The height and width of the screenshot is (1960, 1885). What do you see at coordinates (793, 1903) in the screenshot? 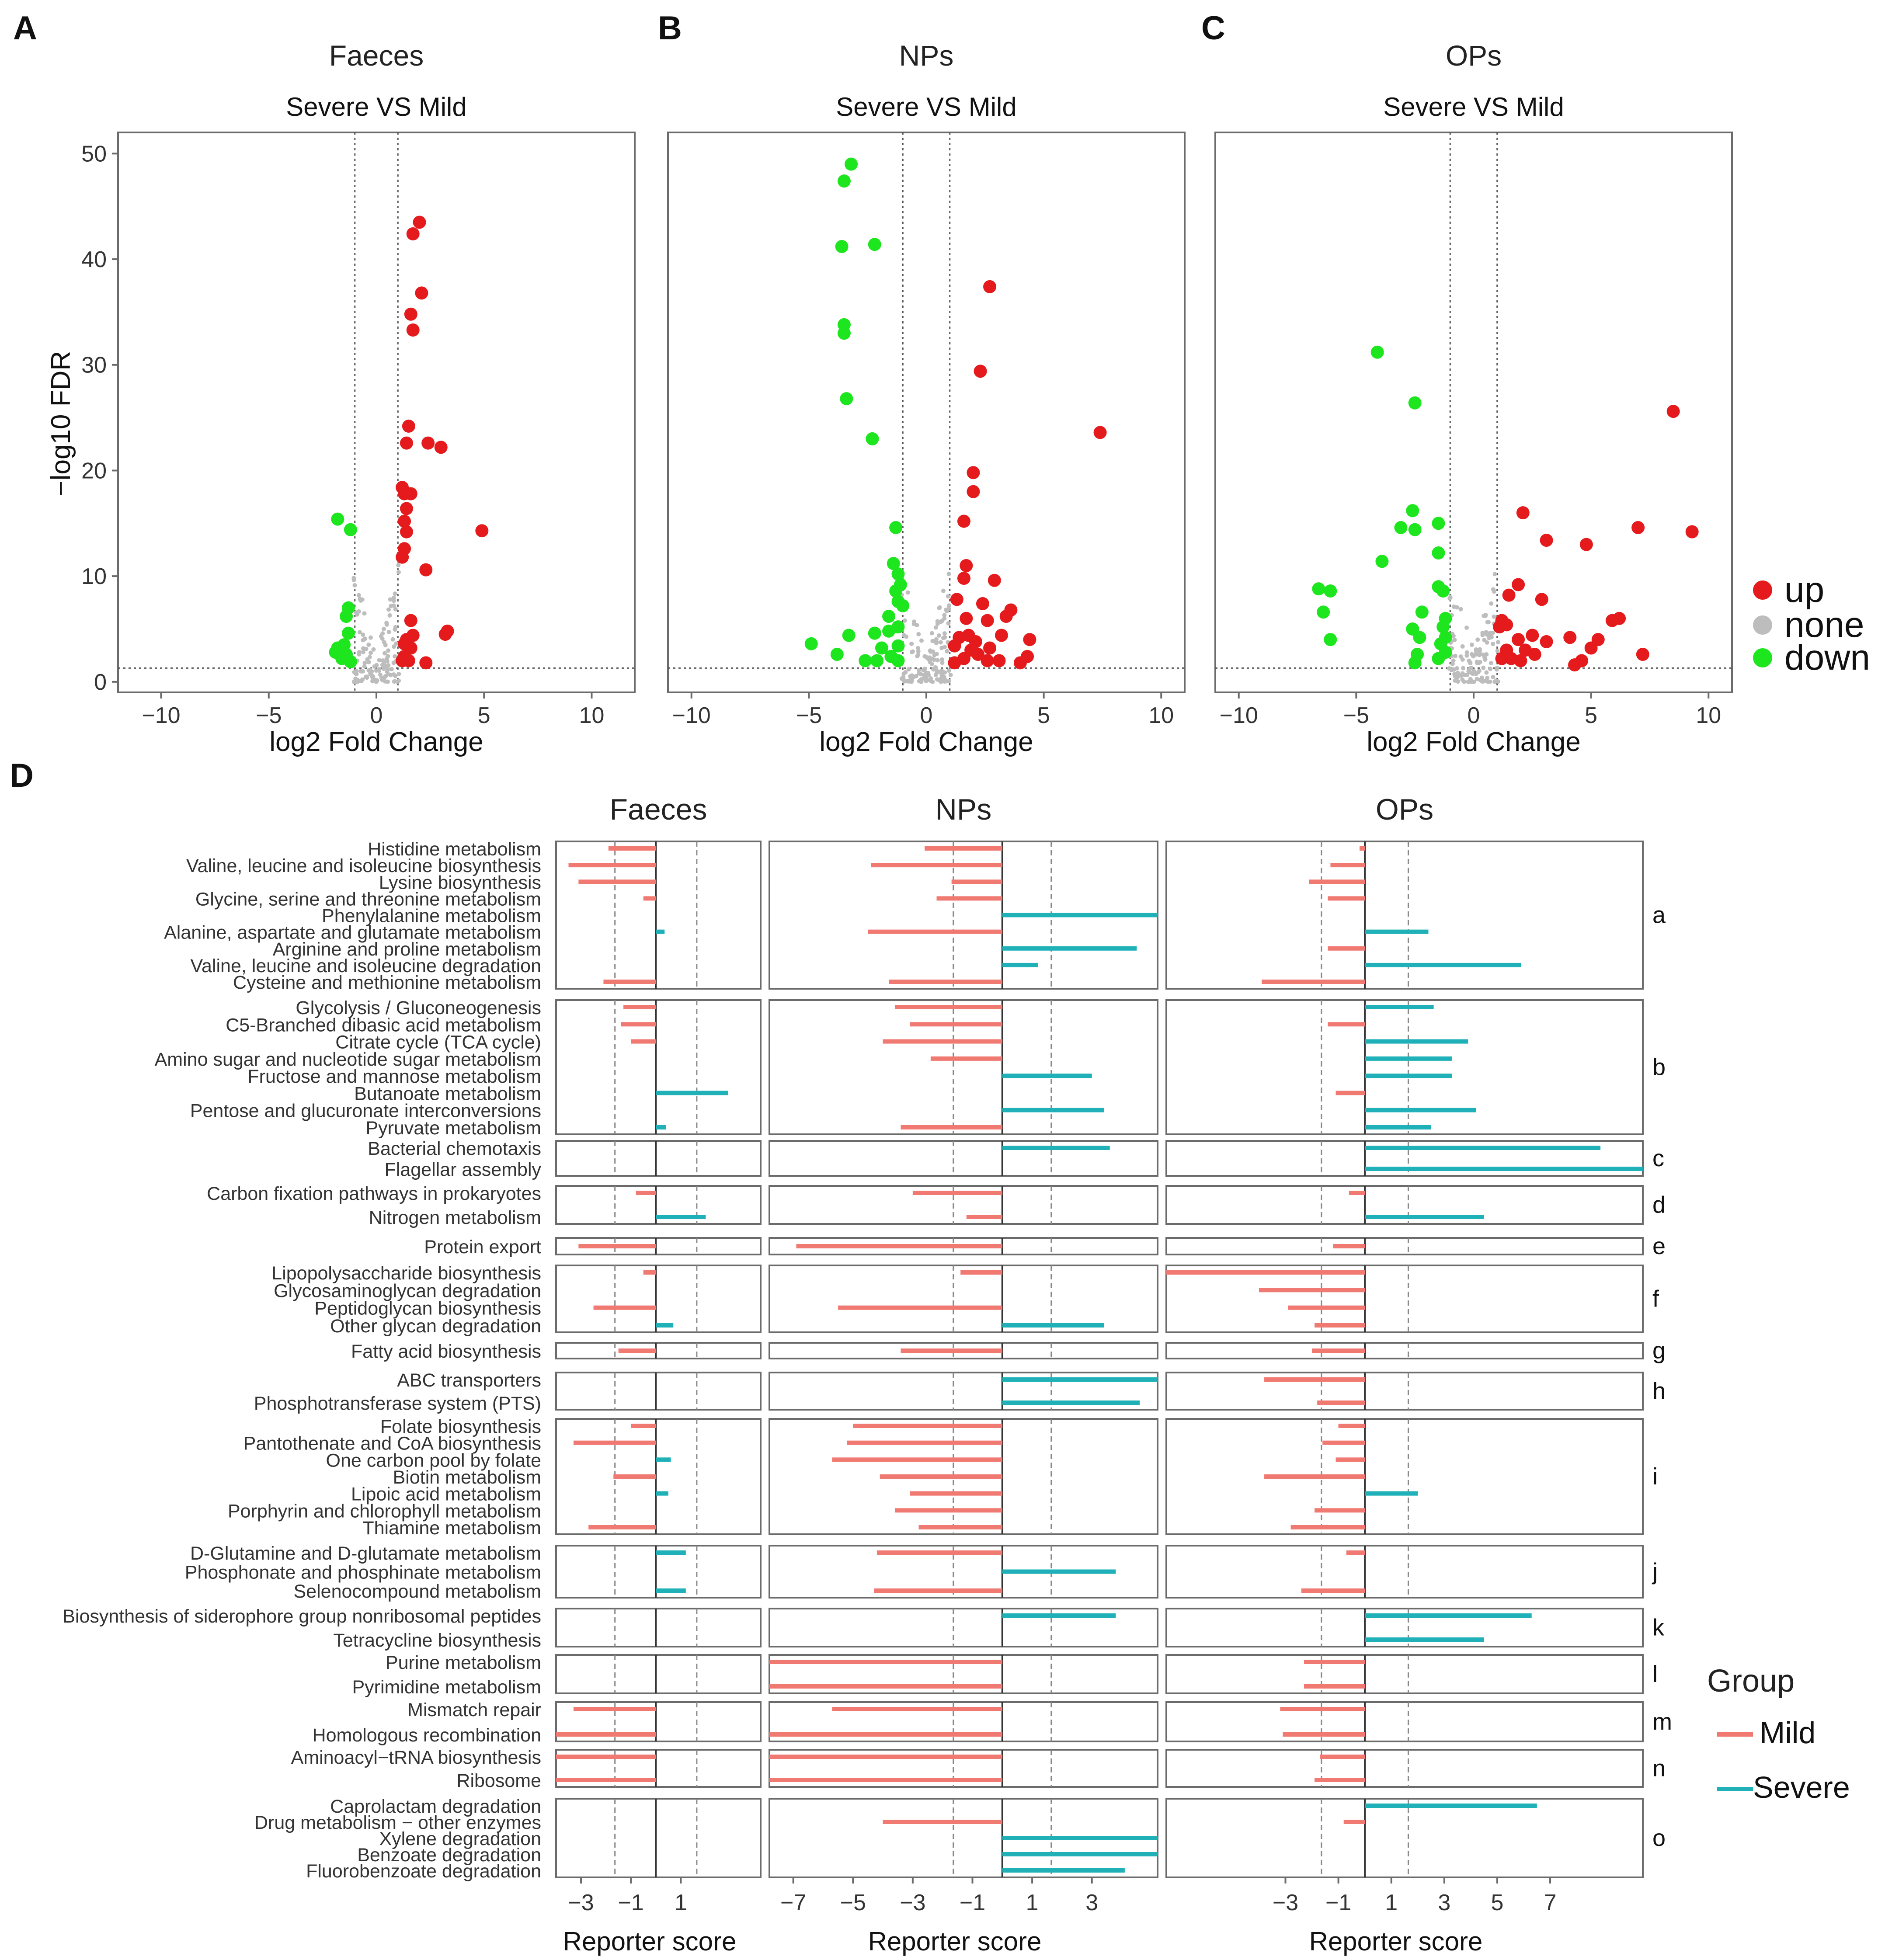
I see `x-tick-label: −7` at bounding box center [793, 1903].